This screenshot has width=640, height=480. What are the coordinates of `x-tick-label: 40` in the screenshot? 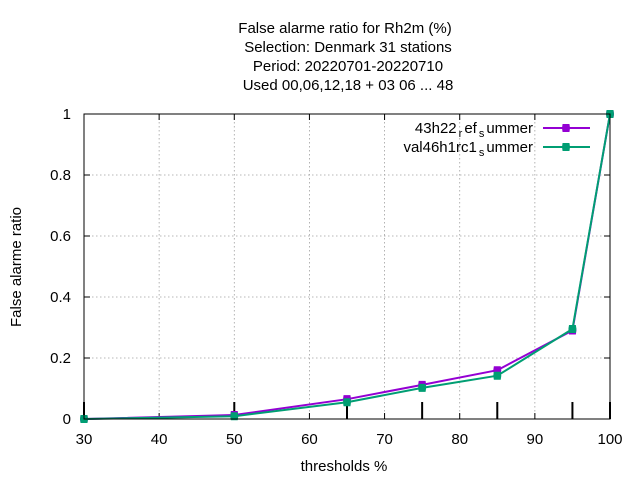 It's located at (159, 439).